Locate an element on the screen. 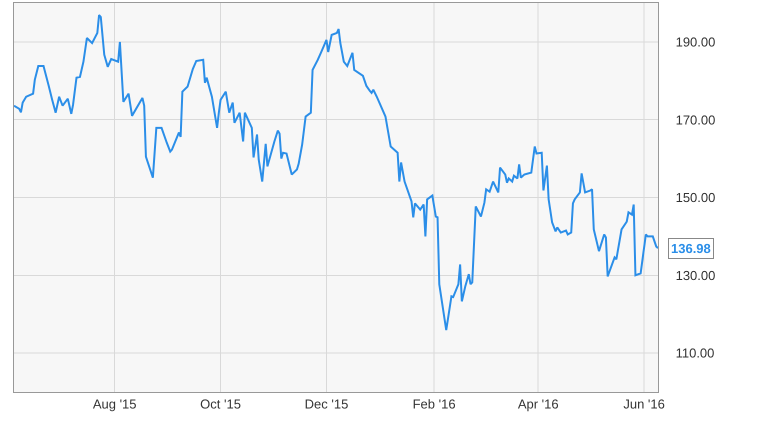 The image size is (764, 432). y-tick-label: 110.00 is located at coordinates (695, 353).